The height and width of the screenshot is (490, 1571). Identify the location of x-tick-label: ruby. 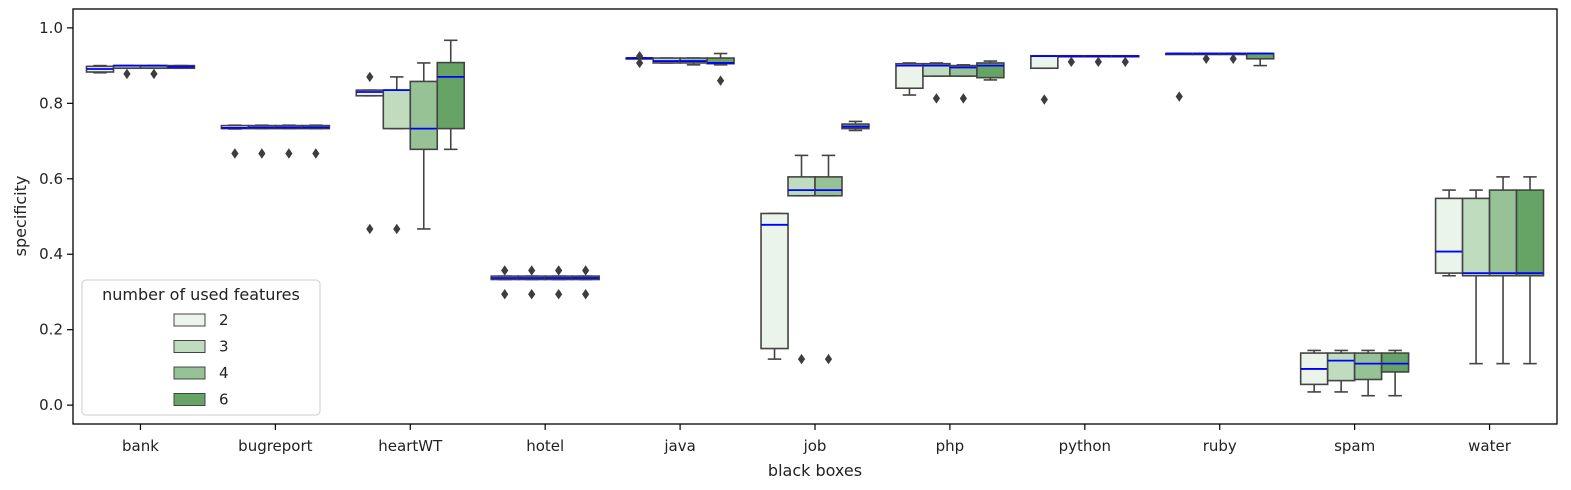
(1220, 446).